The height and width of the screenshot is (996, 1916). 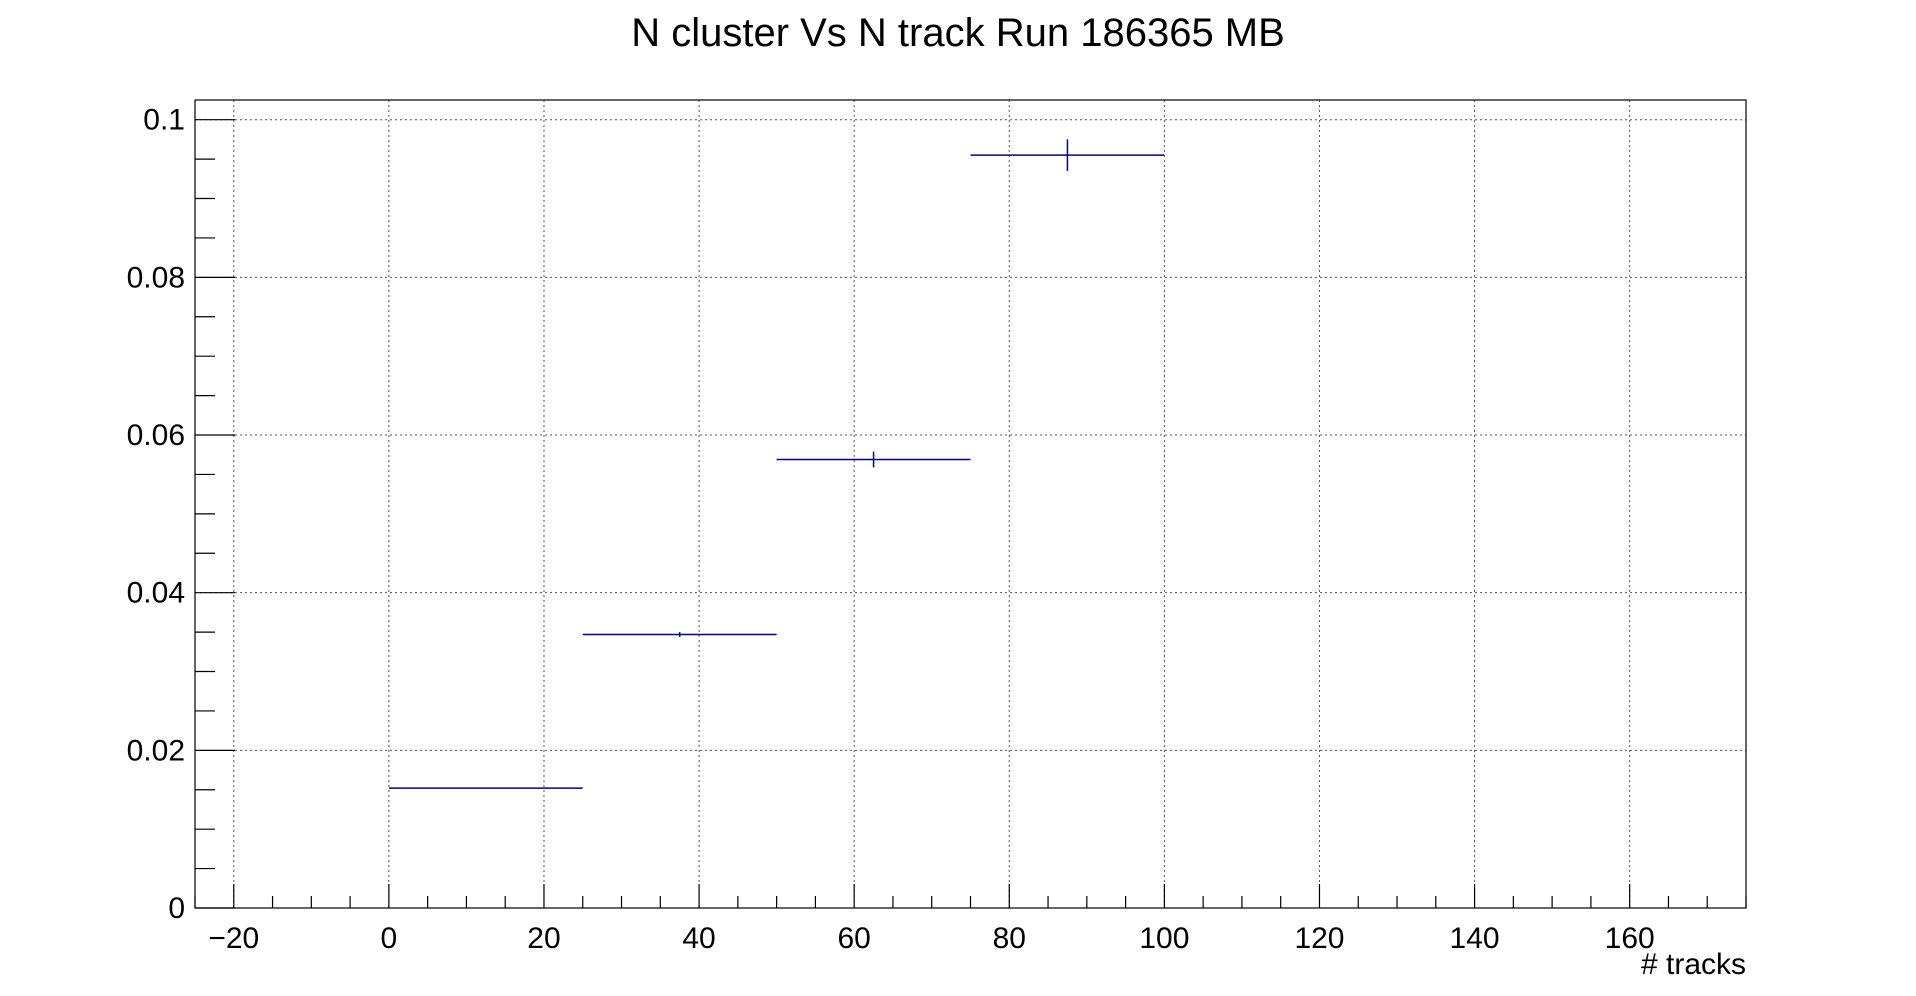 What do you see at coordinates (156, 750) in the screenshot?
I see `y-tick-label: 0.02` at bounding box center [156, 750].